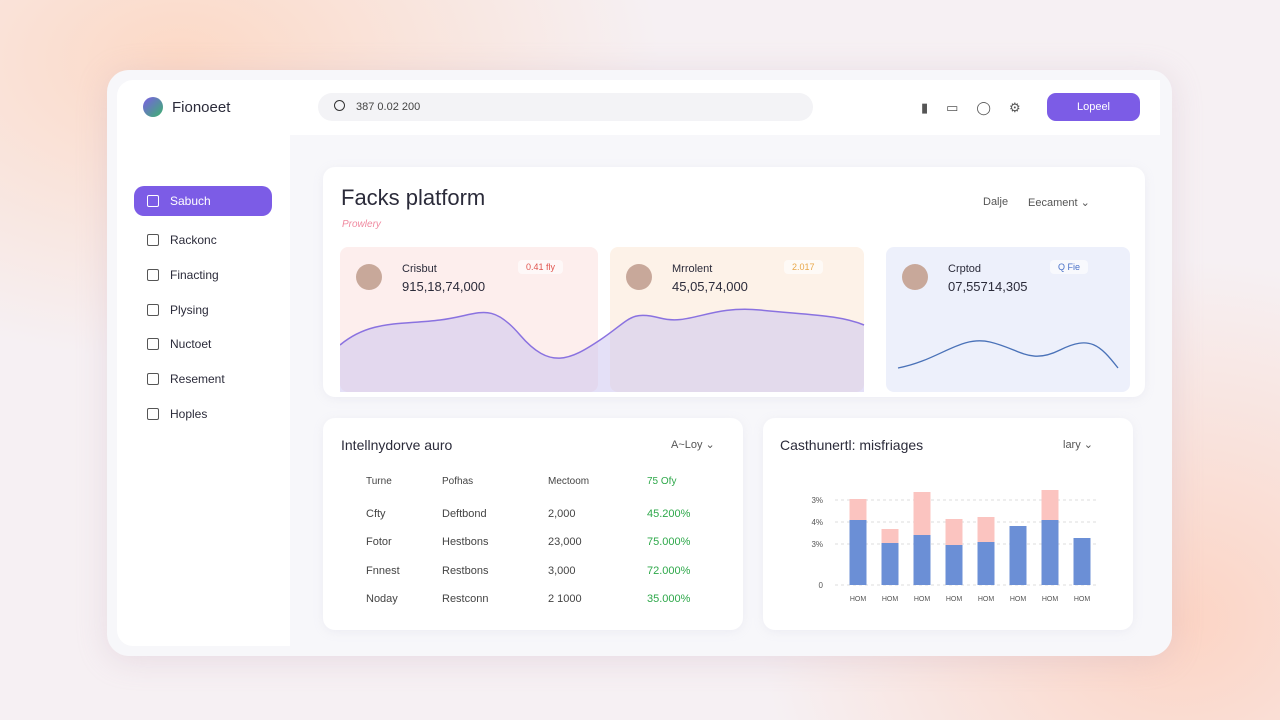  What do you see at coordinates (569, 481) in the screenshot?
I see `table-header: Mectoom` at bounding box center [569, 481].